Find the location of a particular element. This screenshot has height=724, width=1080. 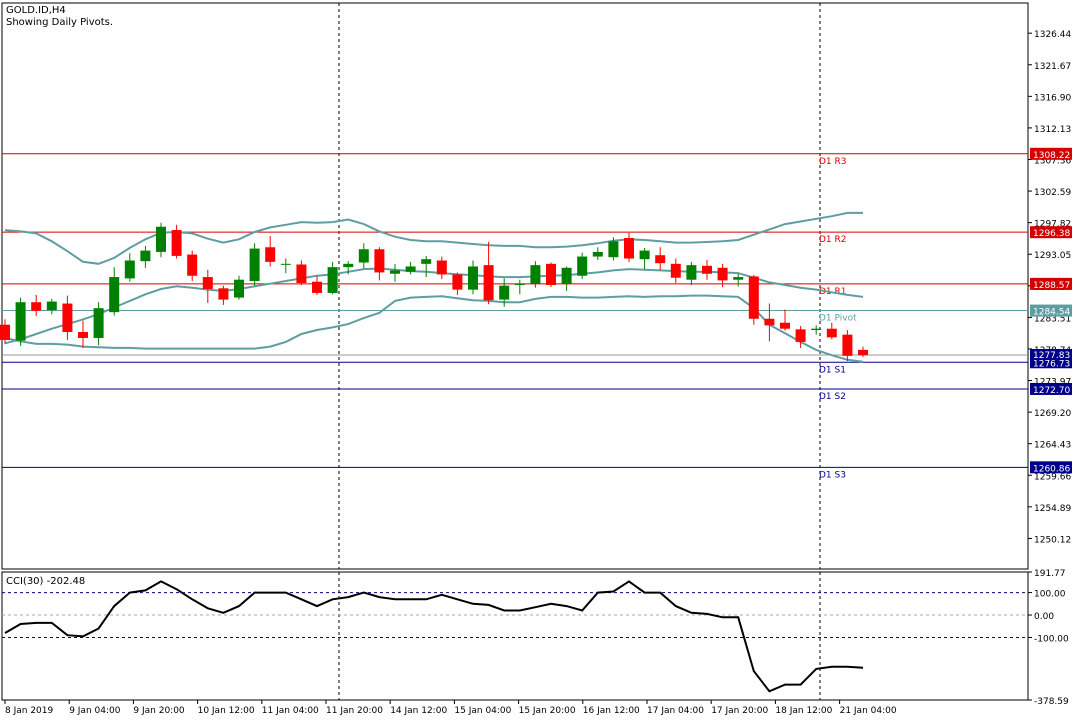

price-tick-label: 1321.67 is located at coordinates (1052, 67).